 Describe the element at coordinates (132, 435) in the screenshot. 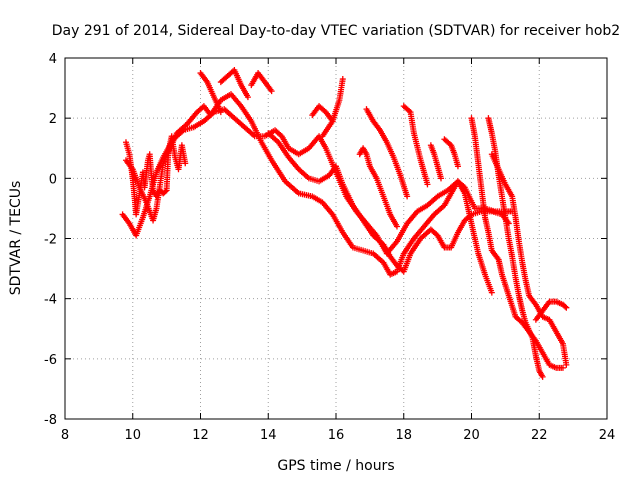

I see `x-tick-label: 10` at that location.